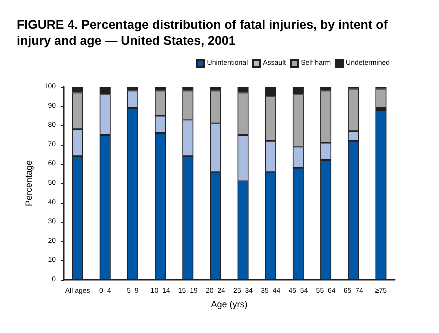  I want to click on chart-title: FIGURE 4. Percentage distribution of fatal injuries, by intent of injury and age — United States, 2001, so click(204, 33).